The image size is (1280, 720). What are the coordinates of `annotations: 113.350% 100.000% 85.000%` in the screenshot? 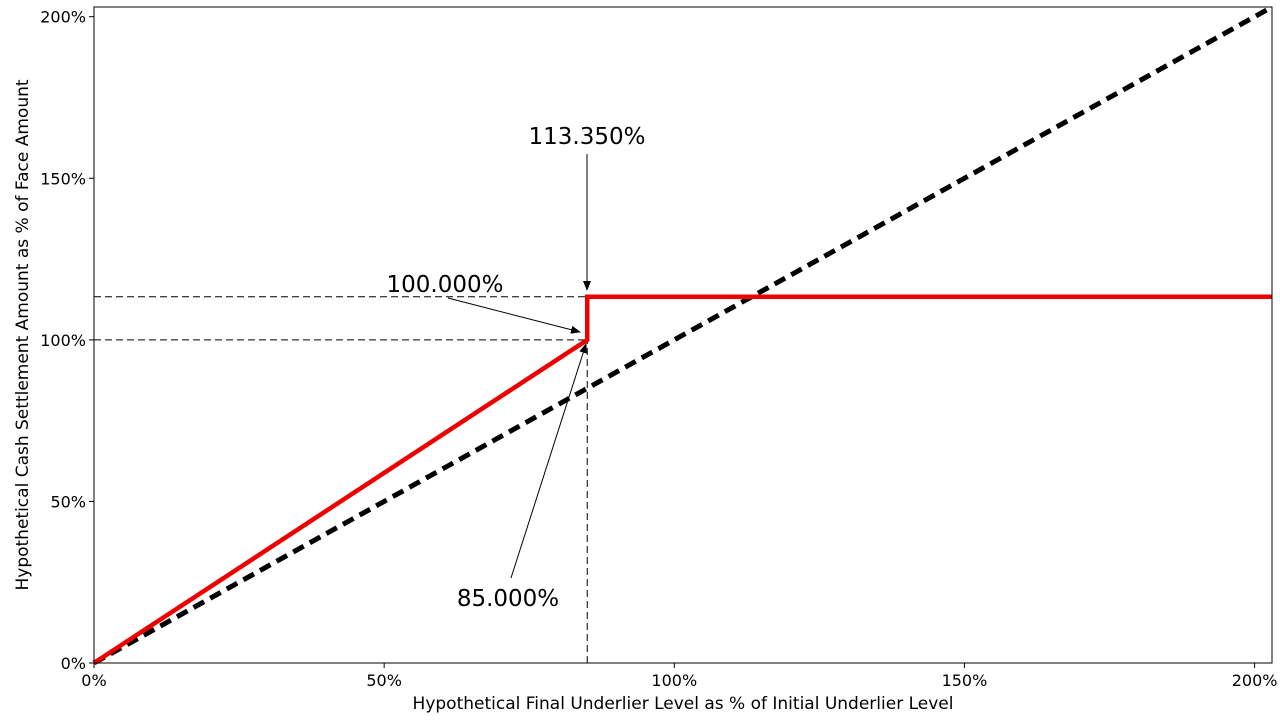 It's located at (516, 368).